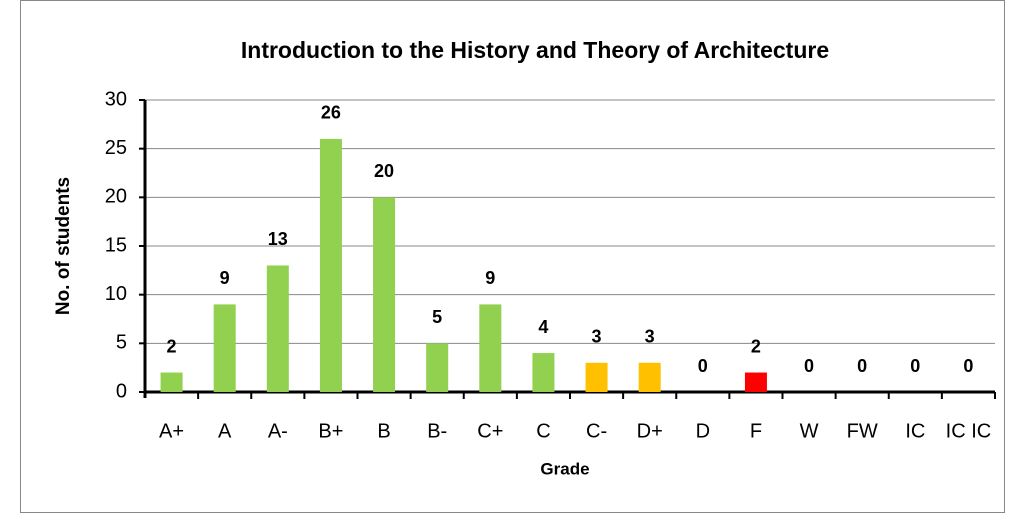 The height and width of the screenshot is (514, 1015). What do you see at coordinates (278, 431) in the screenshot?
I see `x-tick-label: A-` at bounding box center [278, 431].